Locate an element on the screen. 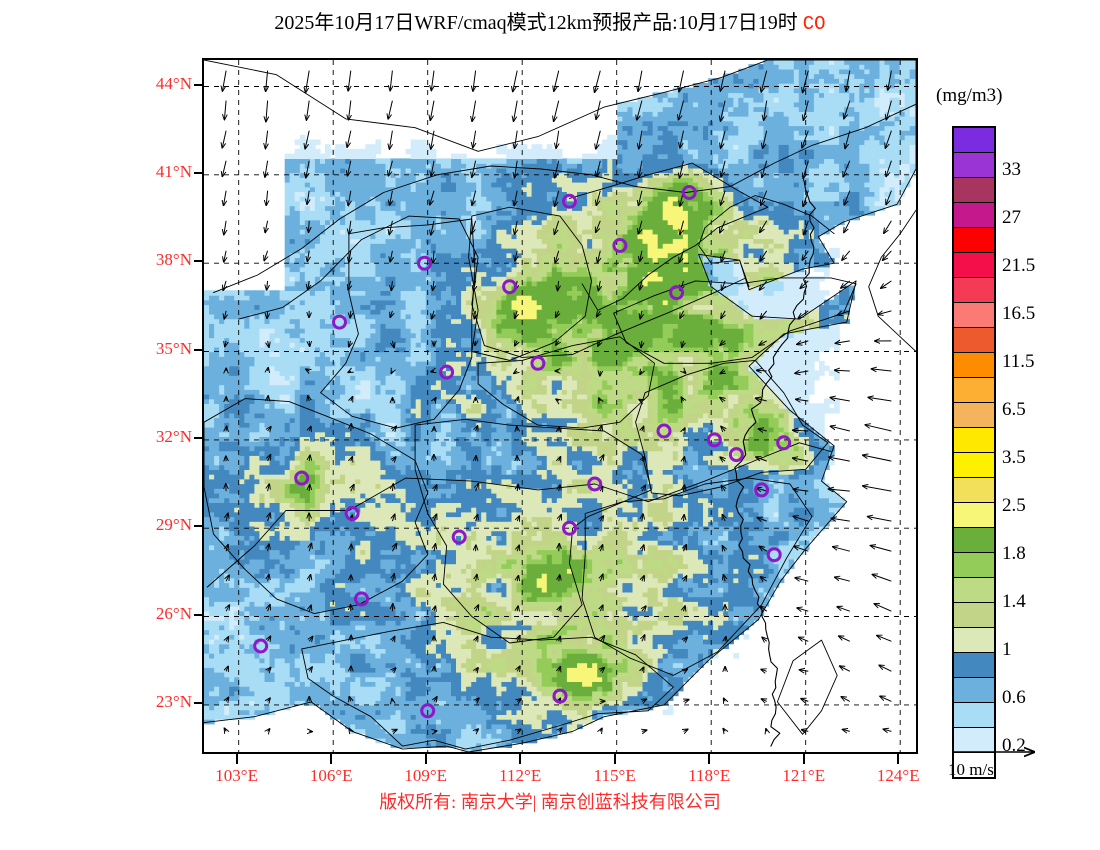 The height and width of the screenshot is (850, 1100). colorbar-label-33: 33 is located at coordinates (1011, 169).